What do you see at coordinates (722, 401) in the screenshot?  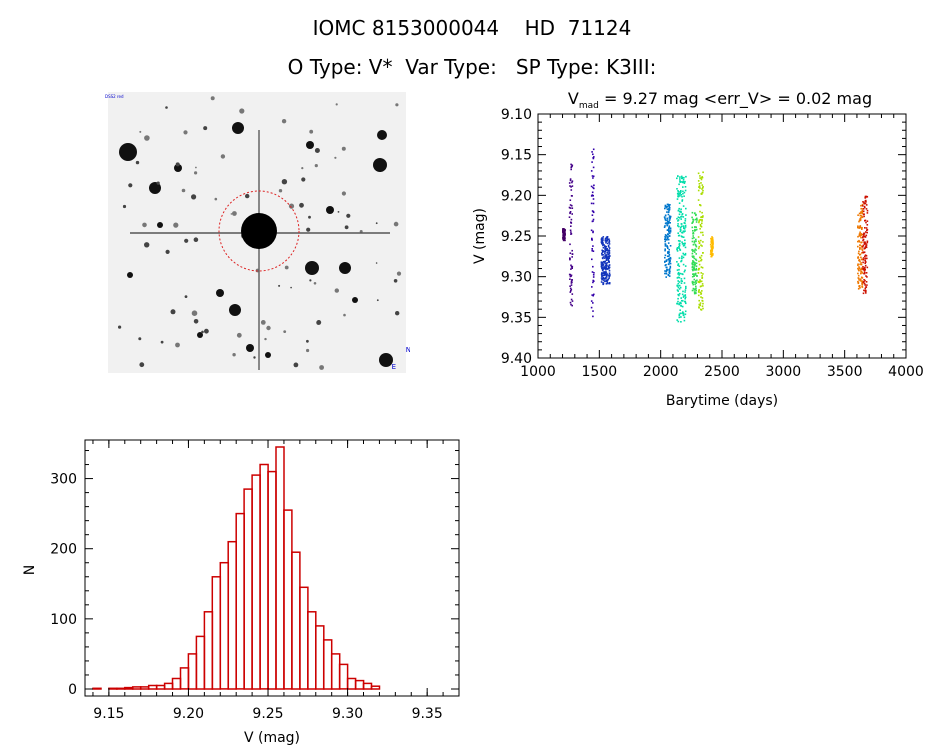 I see `light-curve-xlabel: Barytime (days)` at bounding box center [722, 401].